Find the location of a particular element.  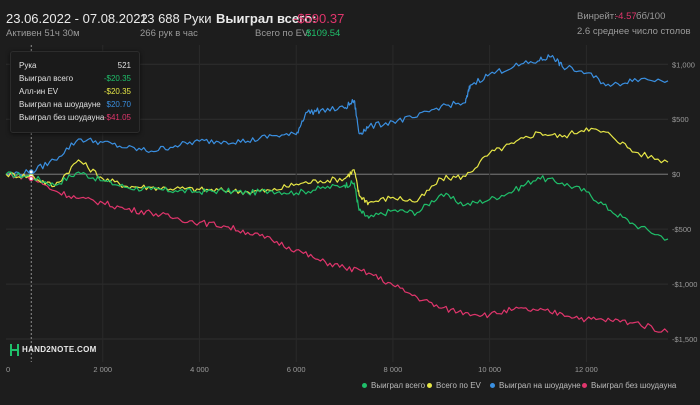

active-time: Активен 51ч 30м is located at coordinates (43, 33).